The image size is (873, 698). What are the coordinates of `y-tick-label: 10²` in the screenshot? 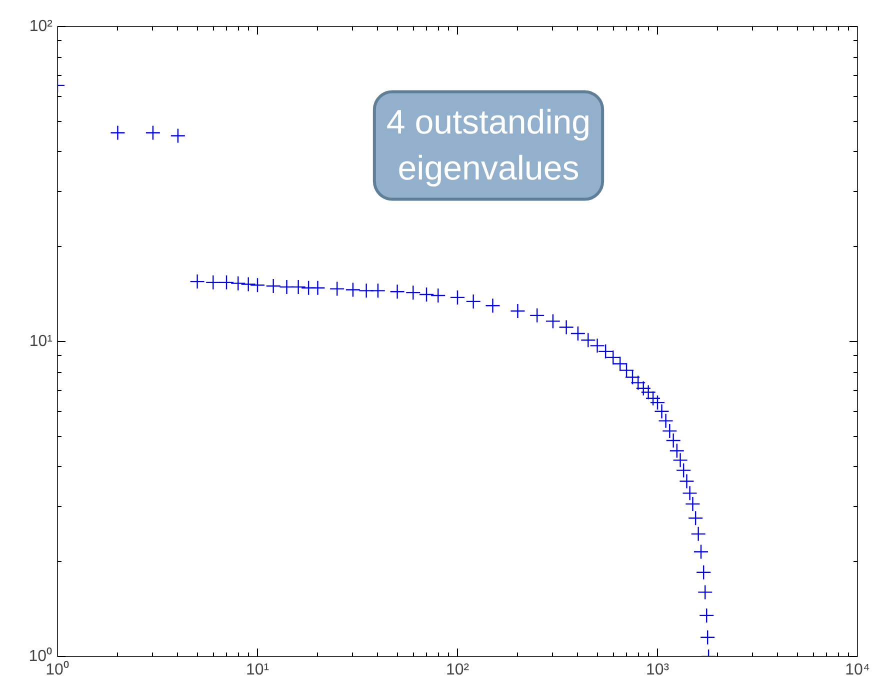 It's located at (41, 26).